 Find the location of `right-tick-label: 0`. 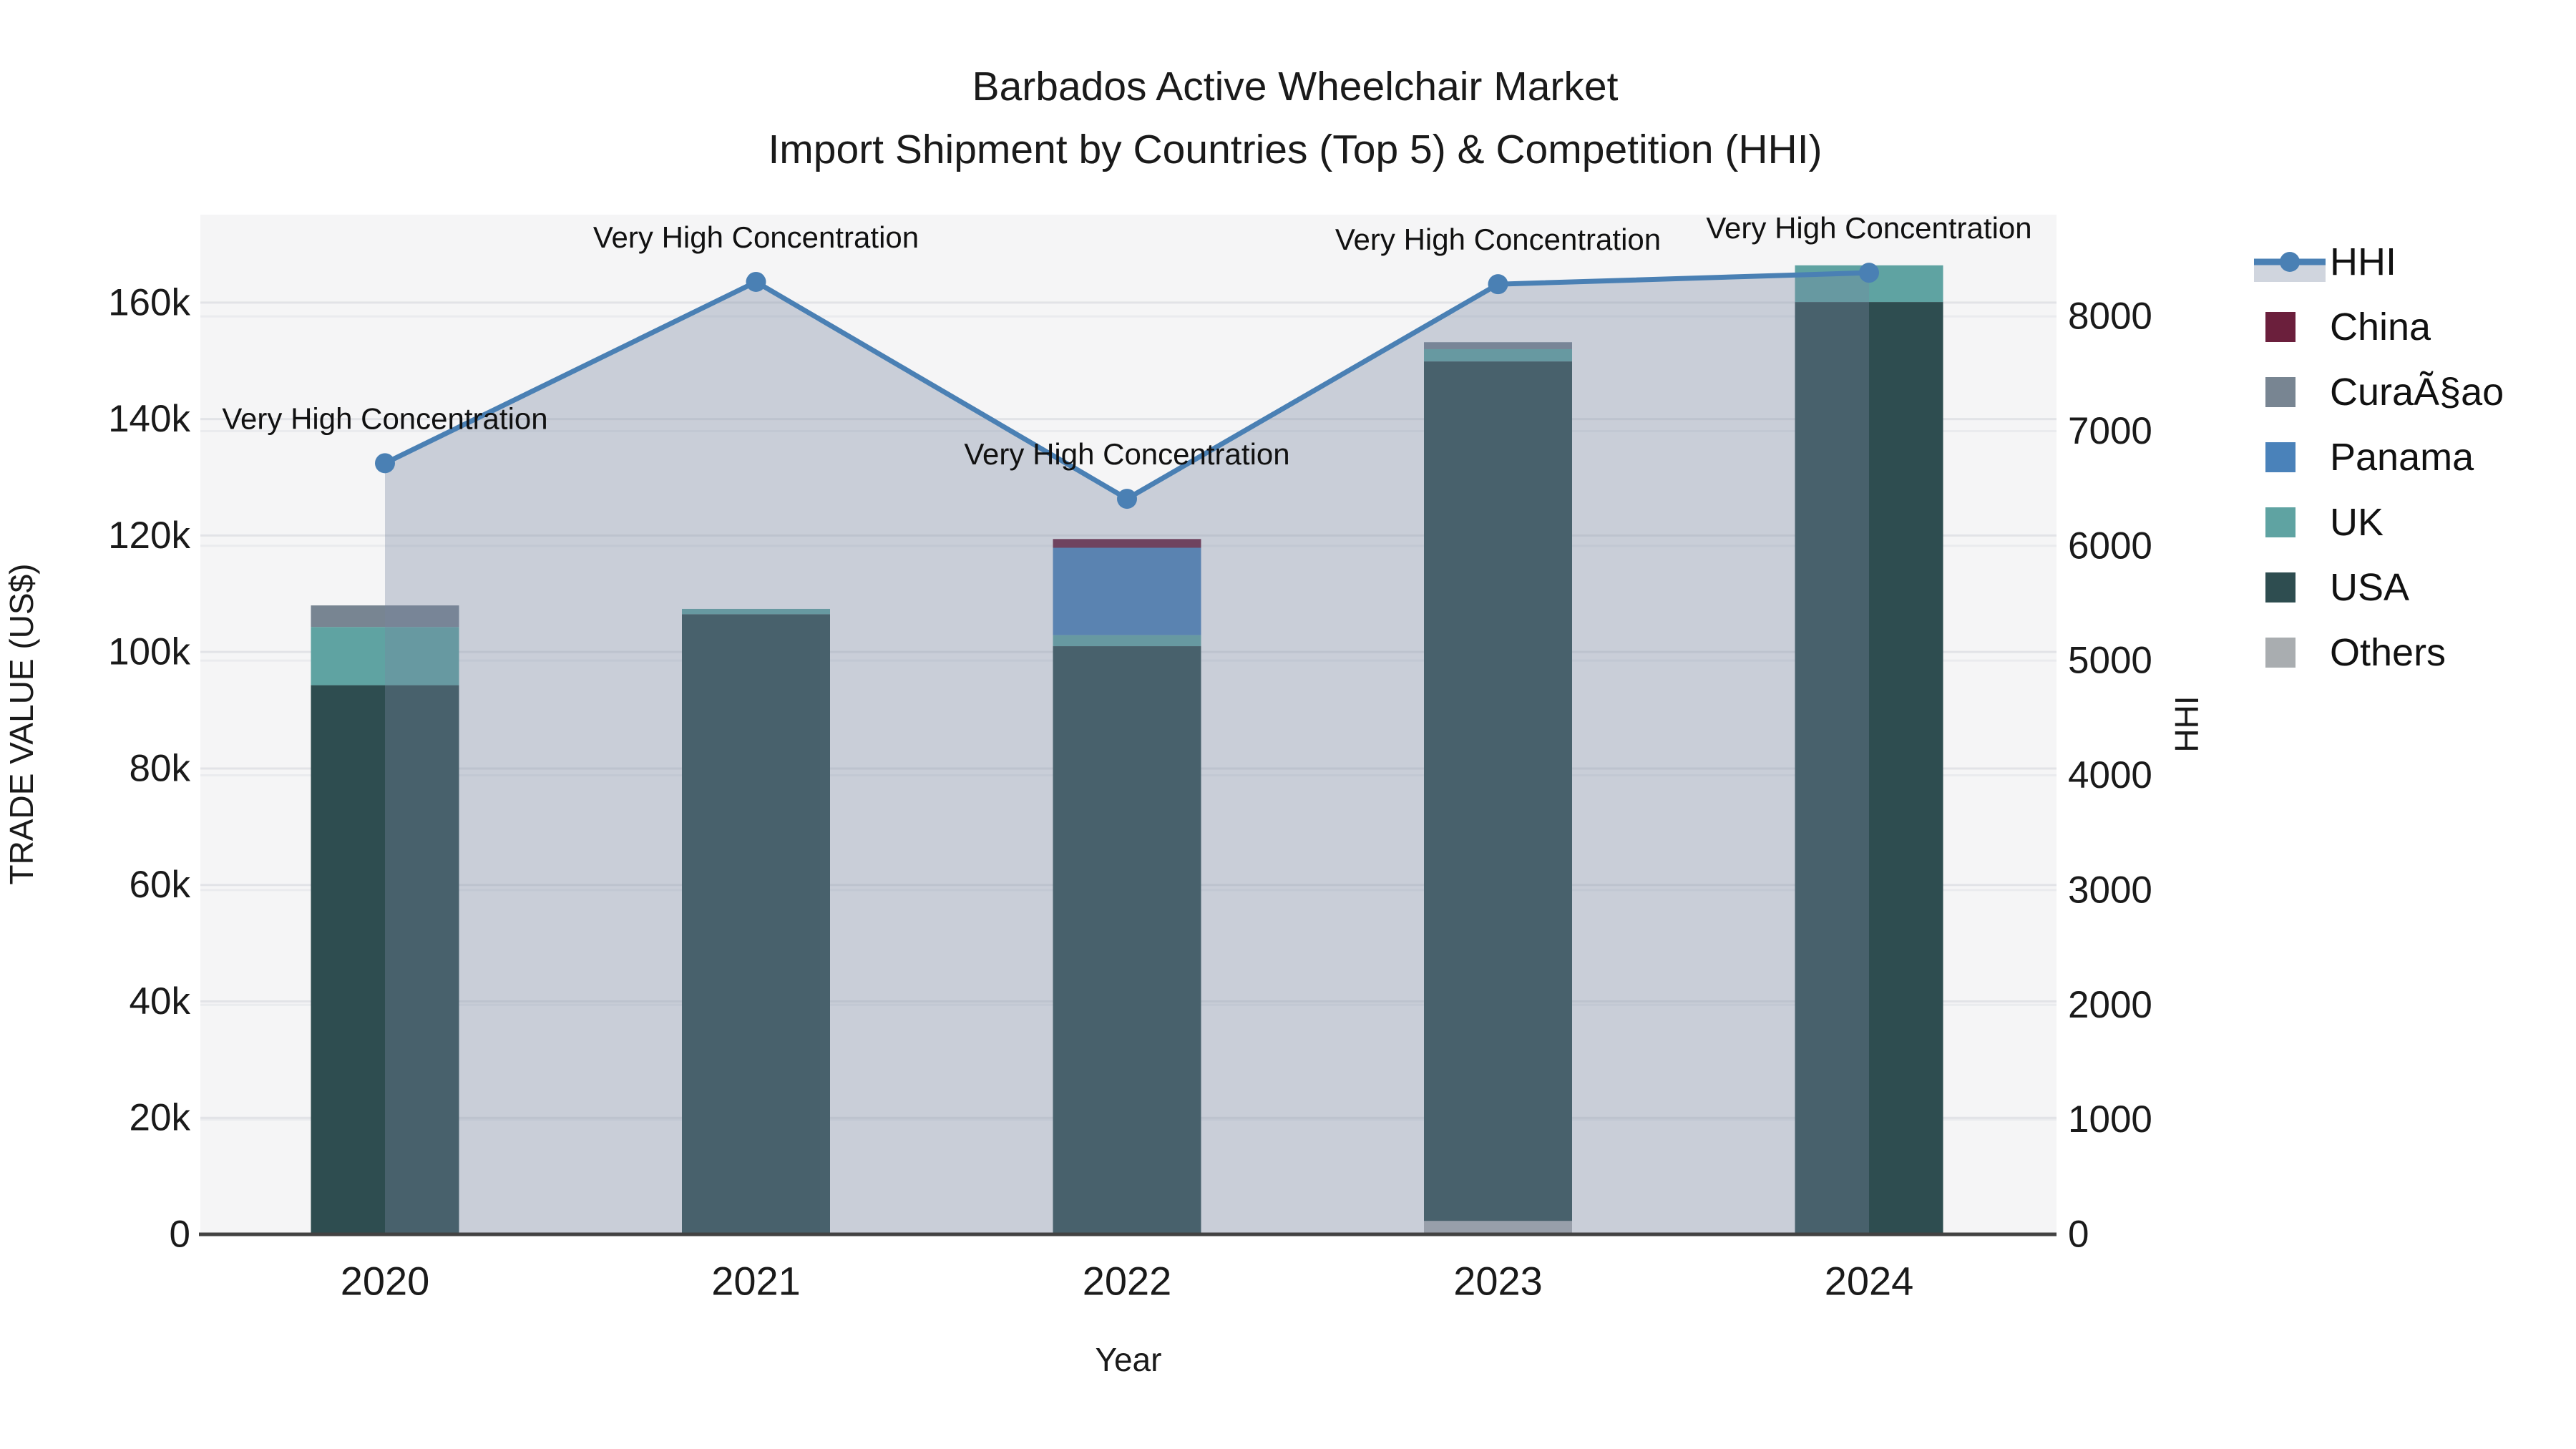

right-tick-label: 0 is located at coordinates (2078, 1235).